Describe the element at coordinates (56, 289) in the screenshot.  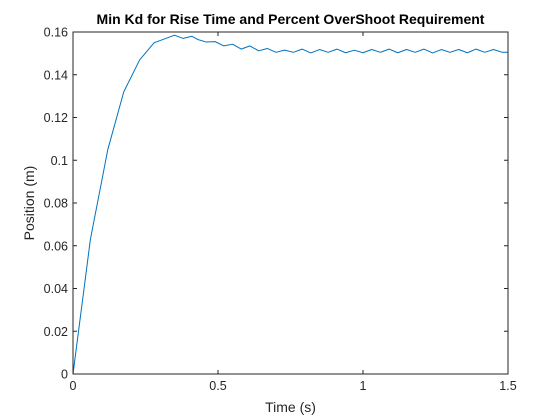
I see `y-tick-label: 0.04` at that location.